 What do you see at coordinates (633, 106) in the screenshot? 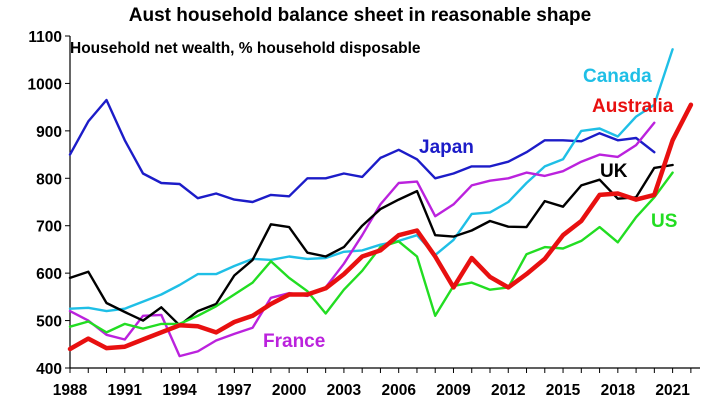
I see `series-label-australia: Australia` at bounding box center [633, 106].